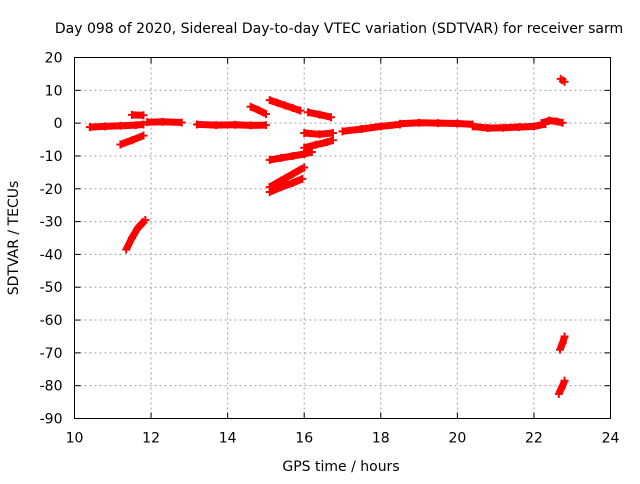 This screenshot has height=484, width=640. Describe the element at coordinates (58, 124) in the screenshot. I see `y-tick-label: 0` at that location.